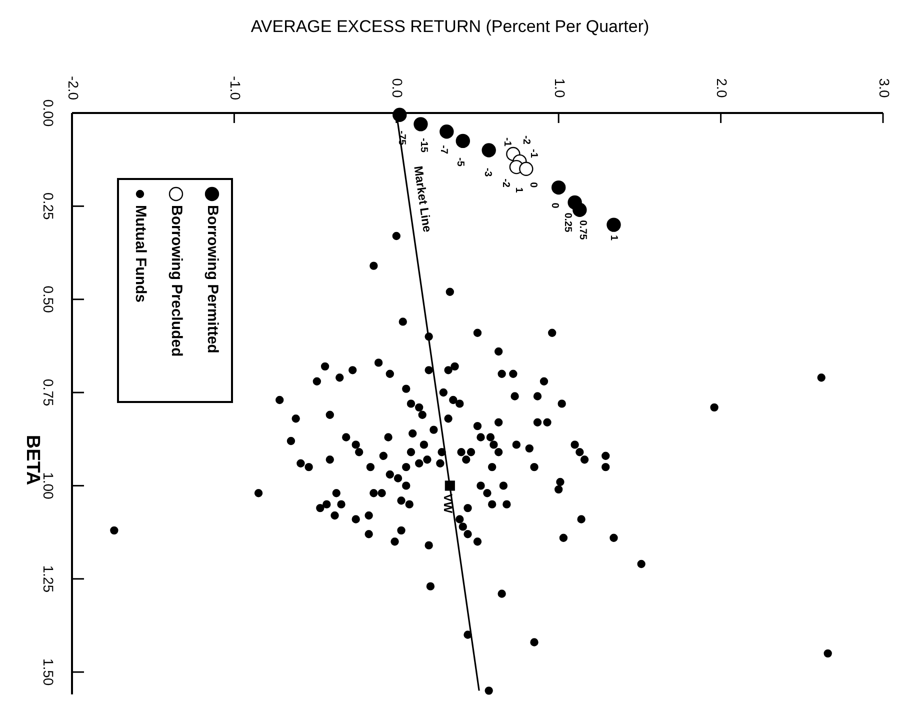 The image size is (901, 702). Describe the element at coordinates (48, 672) in the screenshot. I see `y-tick-label: 1.50` at that location.